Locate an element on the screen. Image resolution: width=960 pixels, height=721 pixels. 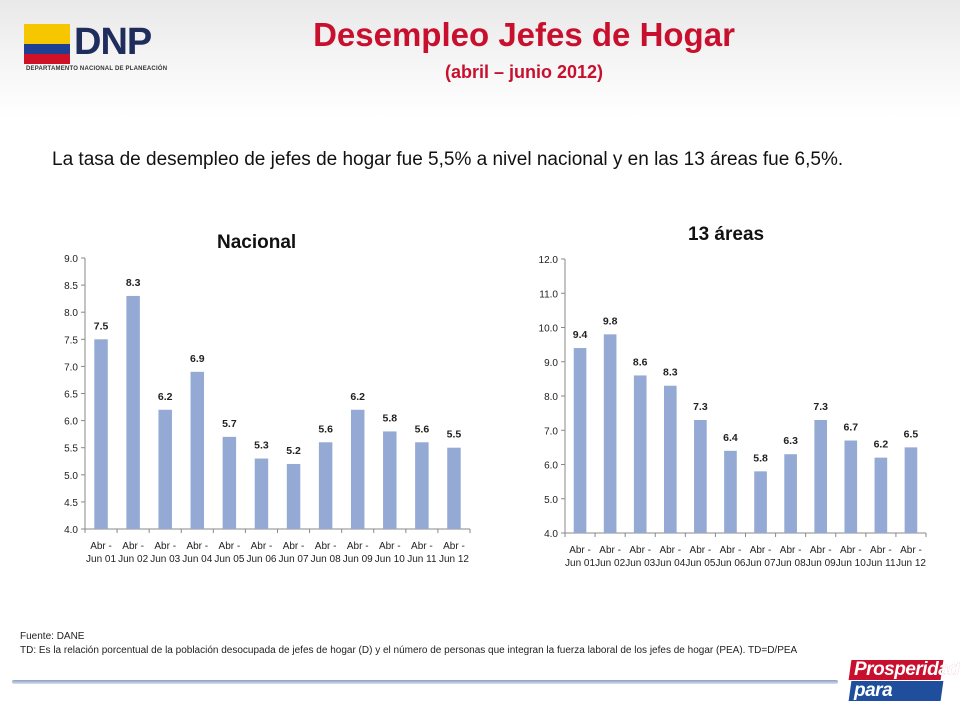
bar-value-label: 8.6 is located at coordinates (640, 362).